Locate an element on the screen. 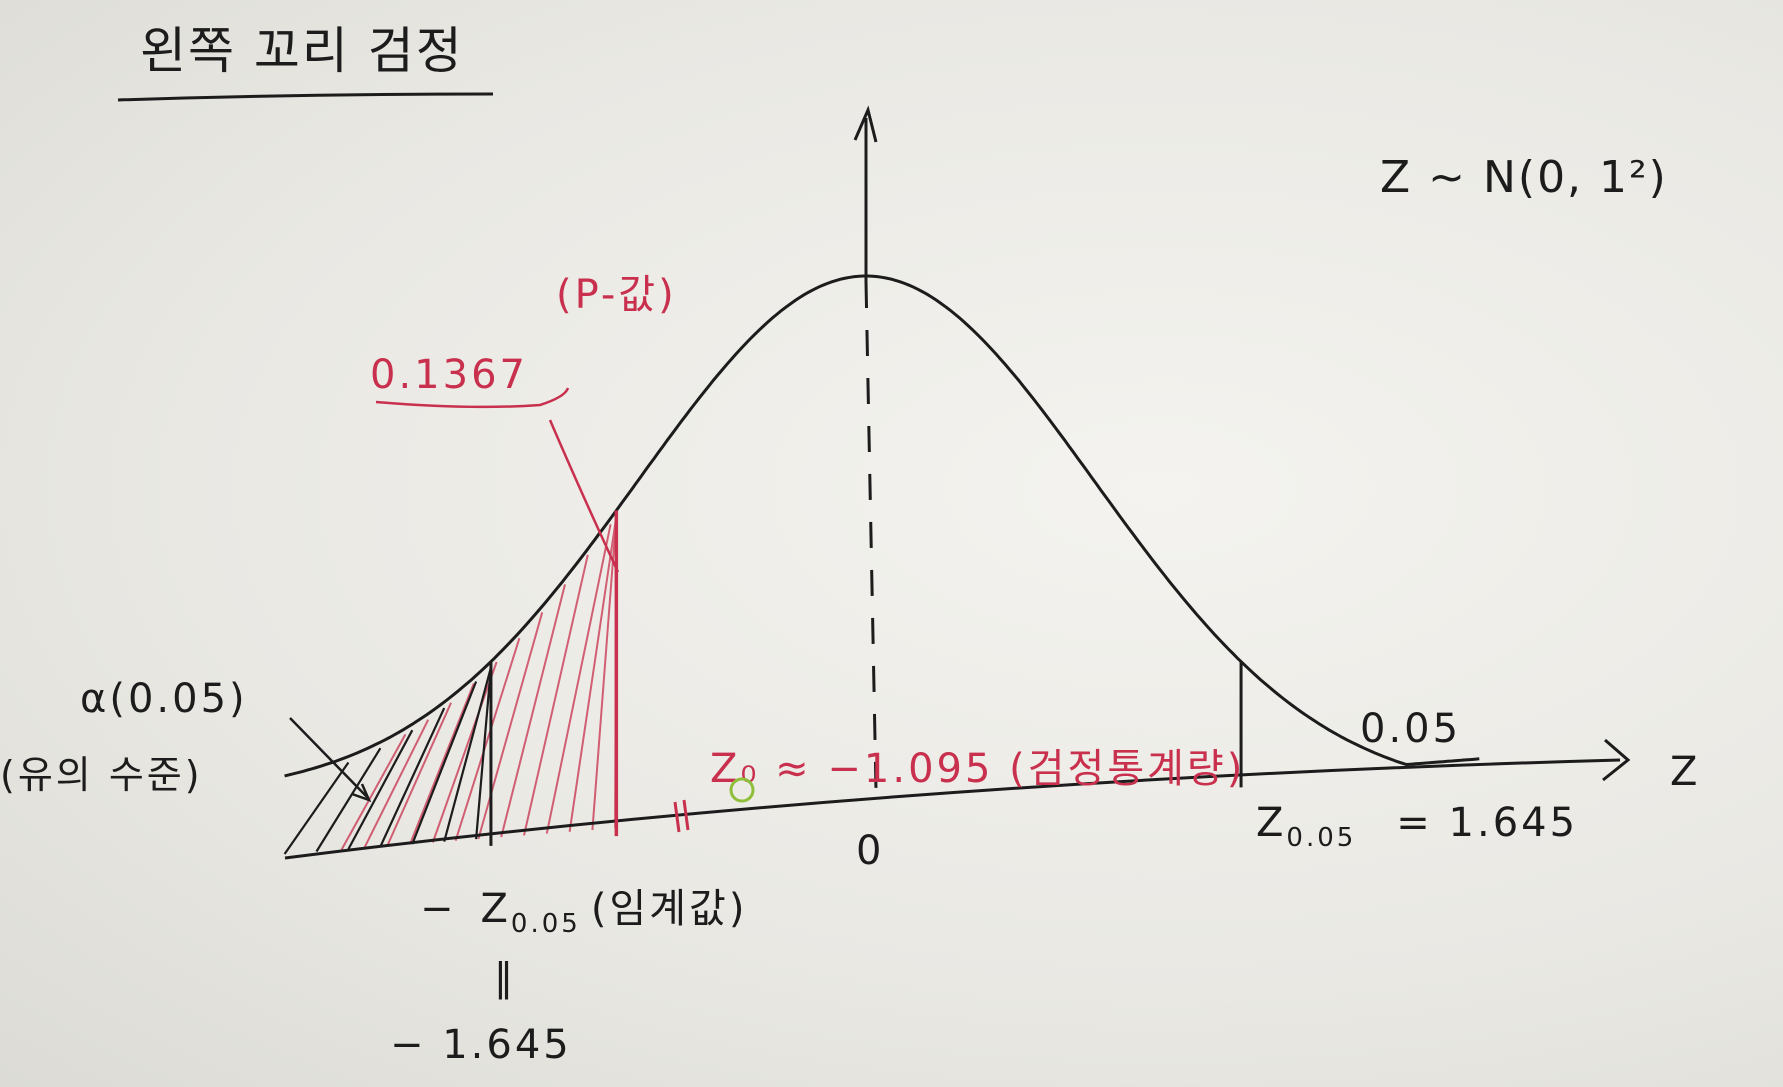  left-critical-label: − Z0.05 (임계값) is located at coordinates (583, 912).